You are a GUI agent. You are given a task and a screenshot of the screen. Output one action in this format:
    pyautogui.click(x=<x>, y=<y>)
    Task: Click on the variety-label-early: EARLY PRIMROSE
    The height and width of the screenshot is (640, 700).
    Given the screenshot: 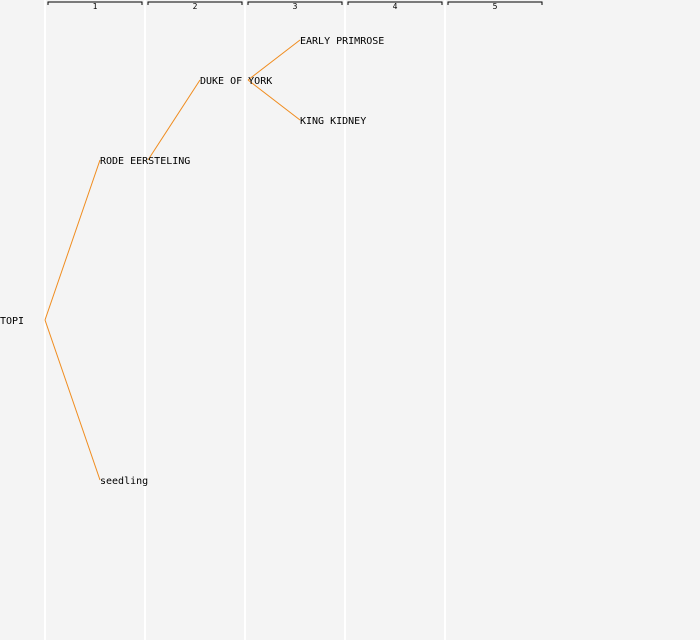 What is the action you would take?
    pyautogui.click(x=342, y=41)
    